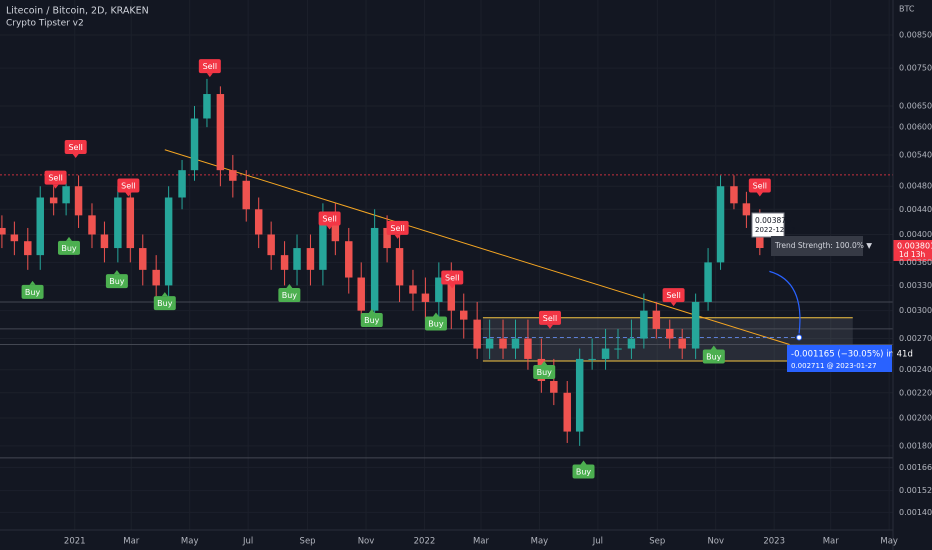 The image size is (932, 550). Describe the element at coordinates (425, 542) in the screenshot. I see `x-tick-label: 2022` at that location.